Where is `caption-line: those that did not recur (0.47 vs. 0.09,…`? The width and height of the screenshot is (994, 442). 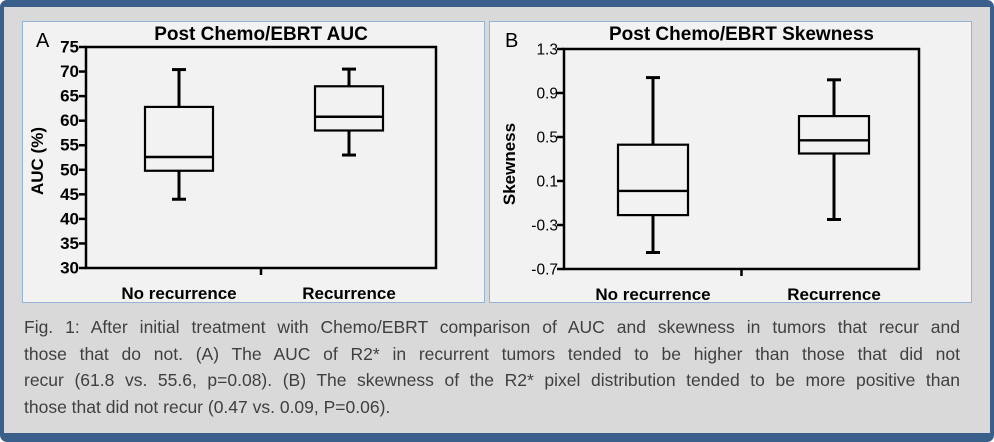 caption-line: those that did not recur (0.47 vs. 0.09,… is located at coordinates (207, 406).